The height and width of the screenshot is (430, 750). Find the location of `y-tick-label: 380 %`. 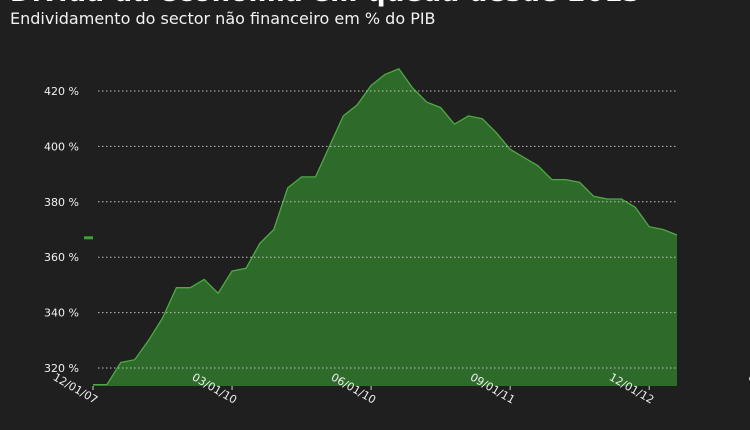

y-tick-label: 380 % is located at coordinates (61, 202).